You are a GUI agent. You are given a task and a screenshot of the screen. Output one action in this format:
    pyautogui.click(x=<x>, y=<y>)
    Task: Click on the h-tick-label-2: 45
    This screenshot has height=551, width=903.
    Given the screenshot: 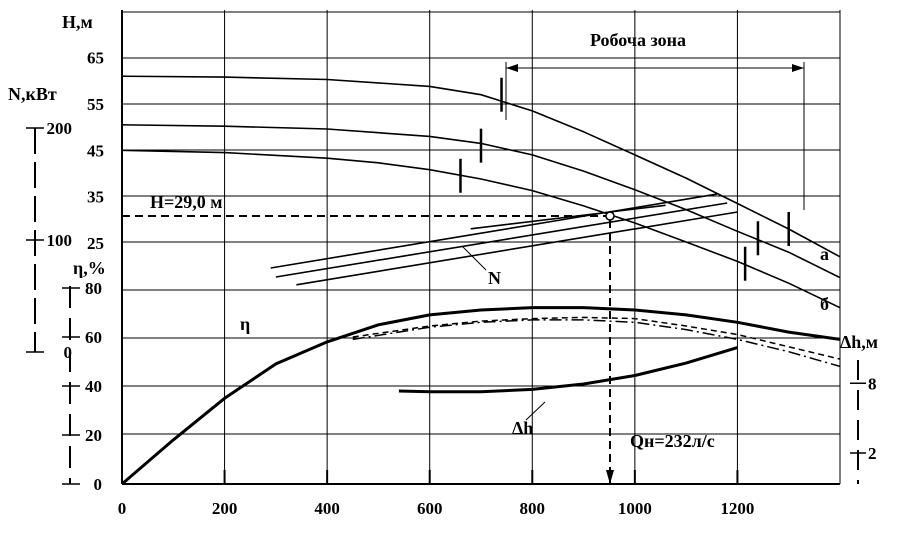 What is the action you would take?
    pyautogui.click(x=95, y=150)
    